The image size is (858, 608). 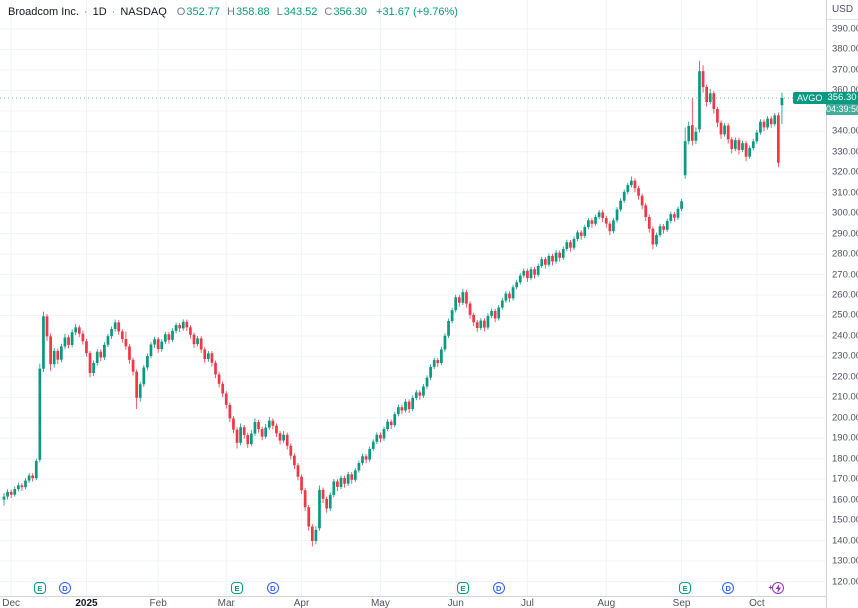 I want to click on price-tick-label: 230.00, so click(x=845, y=356).